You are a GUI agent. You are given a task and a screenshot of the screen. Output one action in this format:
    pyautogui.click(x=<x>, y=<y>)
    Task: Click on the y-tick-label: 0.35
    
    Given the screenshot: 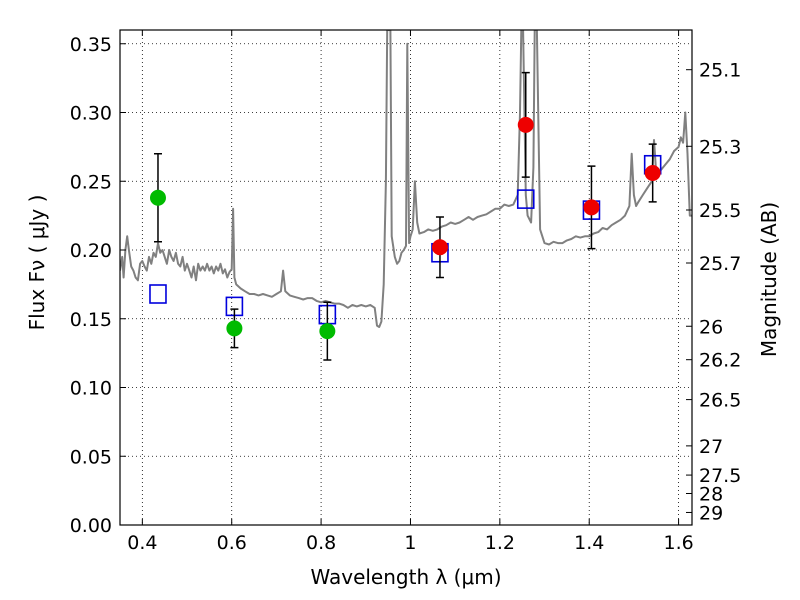 What is the action you would take?
    pyautogui.click(x=91, y=45)
    